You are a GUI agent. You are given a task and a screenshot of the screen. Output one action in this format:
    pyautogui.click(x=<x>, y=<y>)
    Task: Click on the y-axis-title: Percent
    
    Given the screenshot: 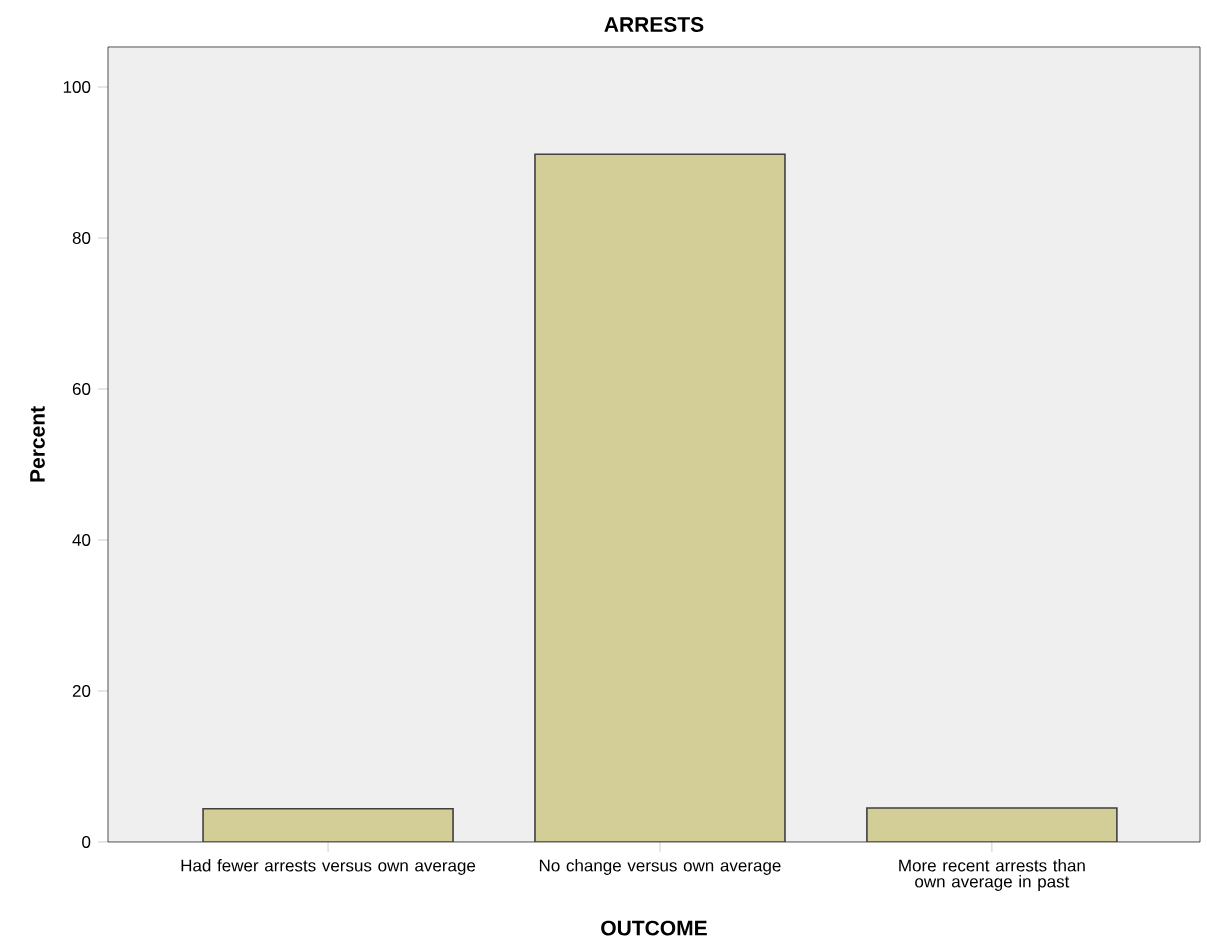 What is the action you would take?
    pyautogui.click(x=37, y=444)
    